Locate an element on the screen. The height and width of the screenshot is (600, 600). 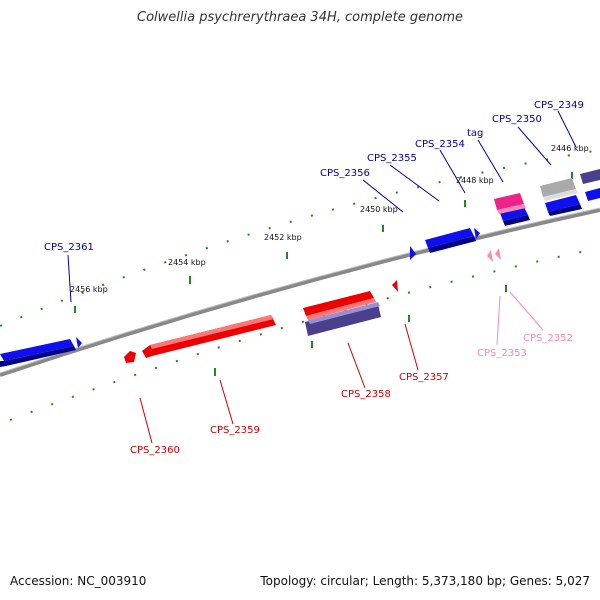
gene-arrowhead is located at coordinates (79, 342).